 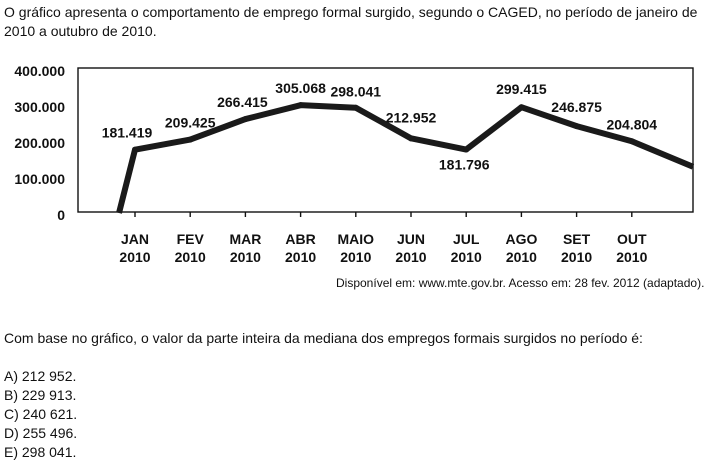 I want to click on data-label: 298.041, so click(x=355, y=92).